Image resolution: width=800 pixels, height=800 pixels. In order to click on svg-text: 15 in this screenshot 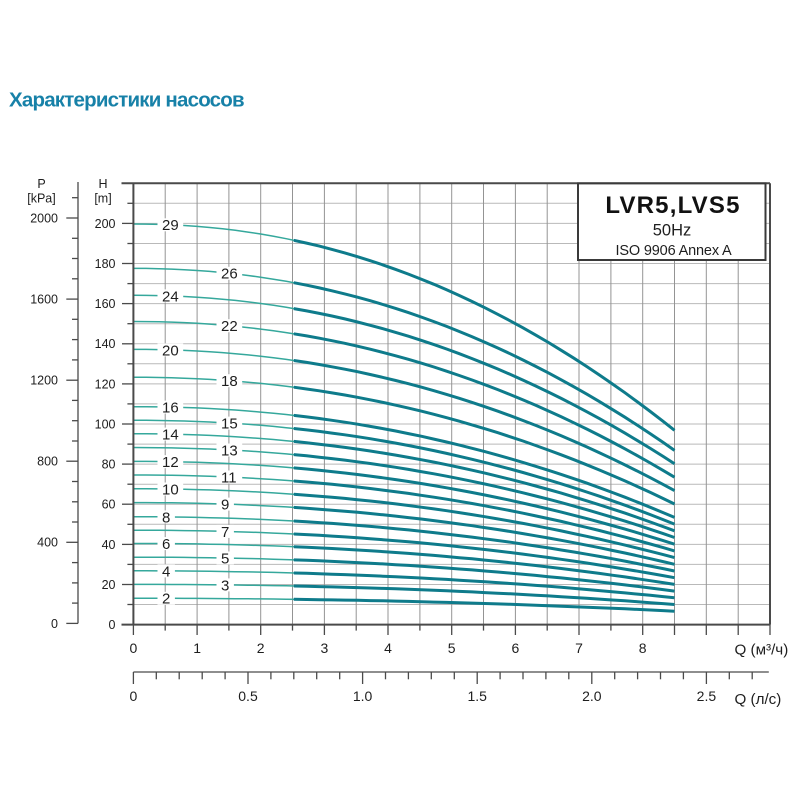, I will do `click(229, 424)`.